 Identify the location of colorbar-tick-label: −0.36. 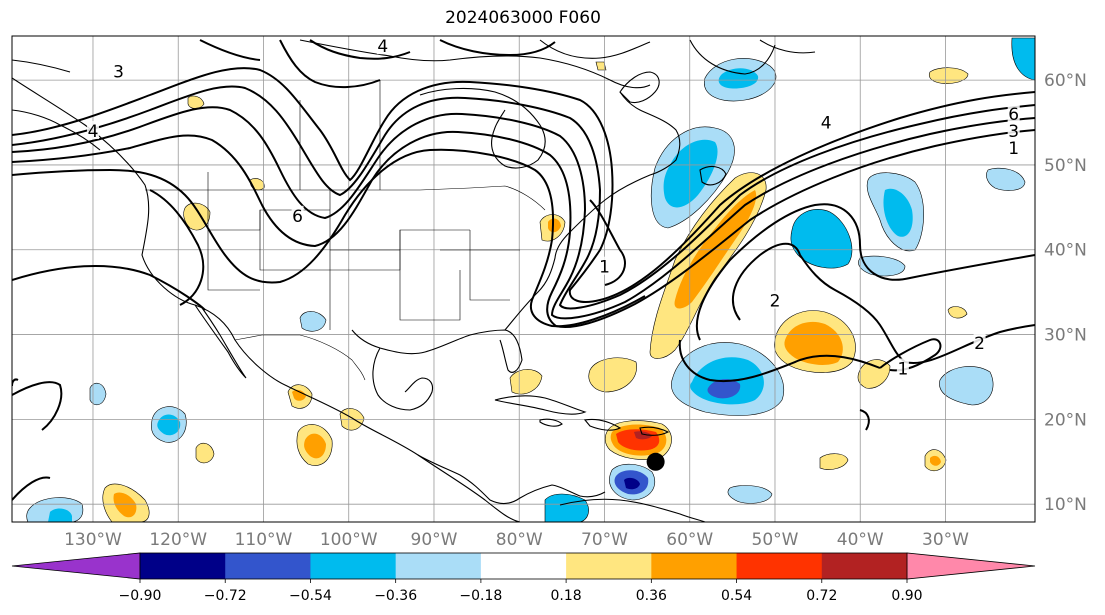
(395, 596).